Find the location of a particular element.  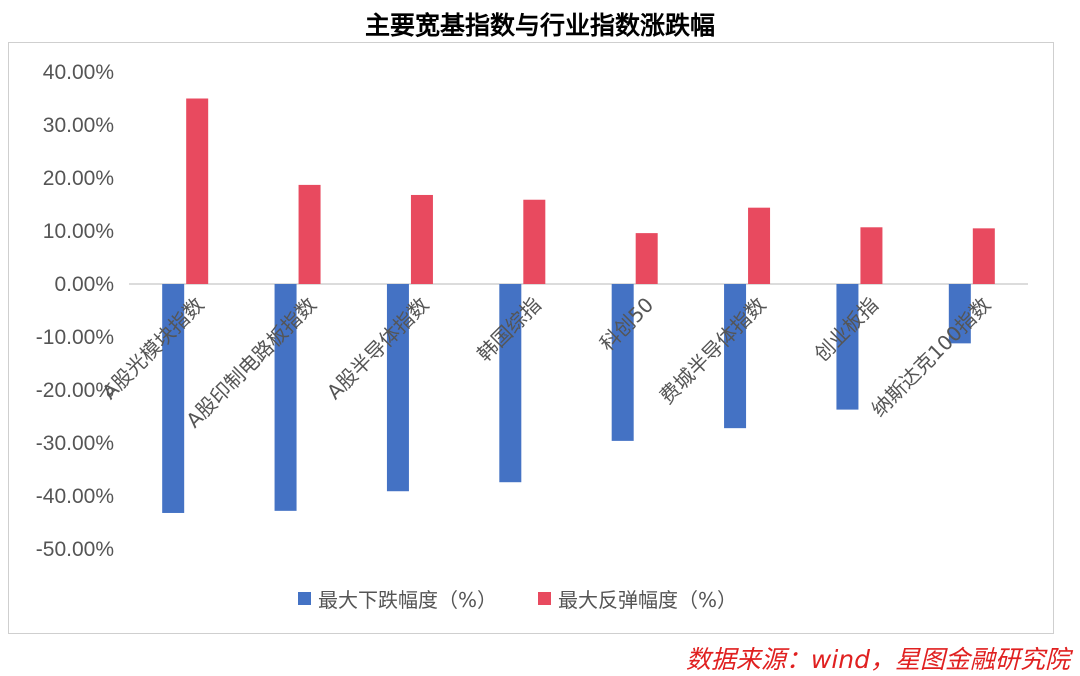

legend-label: 最大反弹幅度（%） is located at coordinates (647, 600).